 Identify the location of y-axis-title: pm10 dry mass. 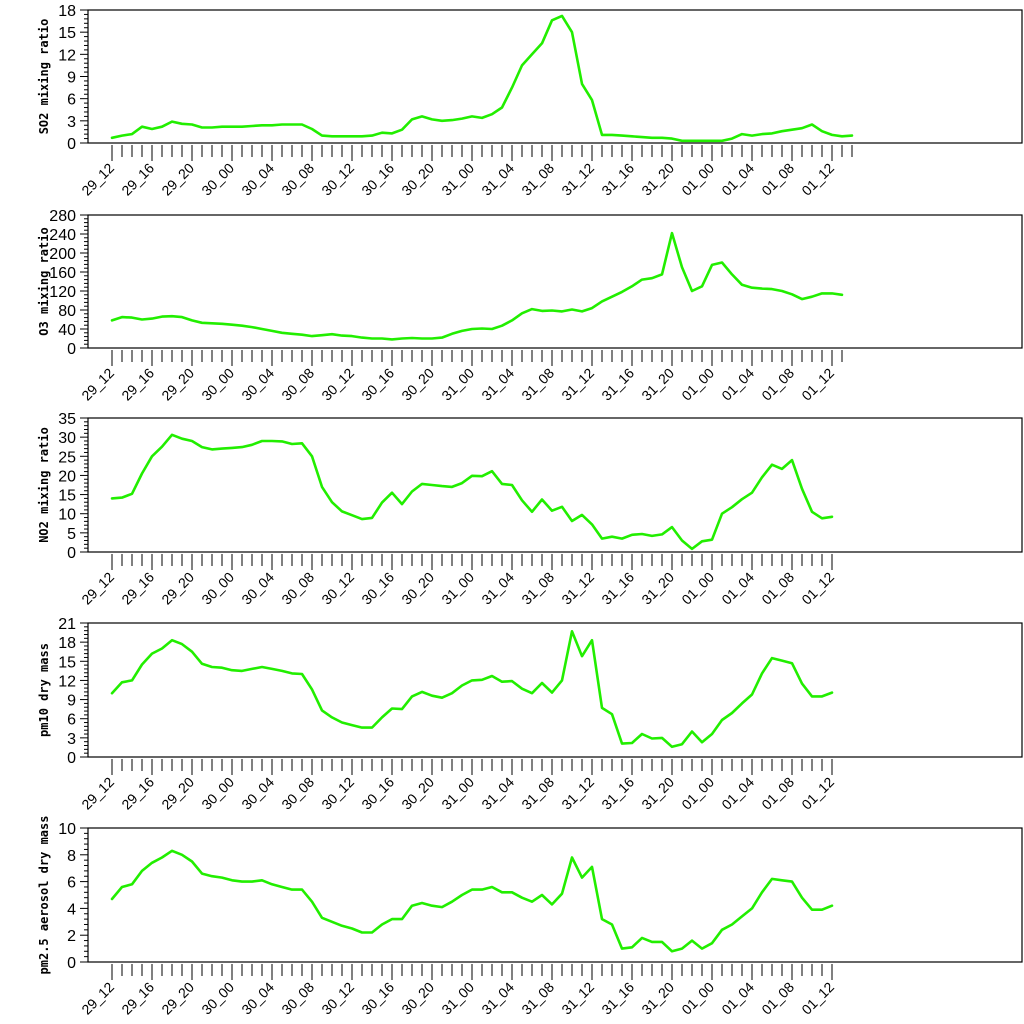
(44, 690).